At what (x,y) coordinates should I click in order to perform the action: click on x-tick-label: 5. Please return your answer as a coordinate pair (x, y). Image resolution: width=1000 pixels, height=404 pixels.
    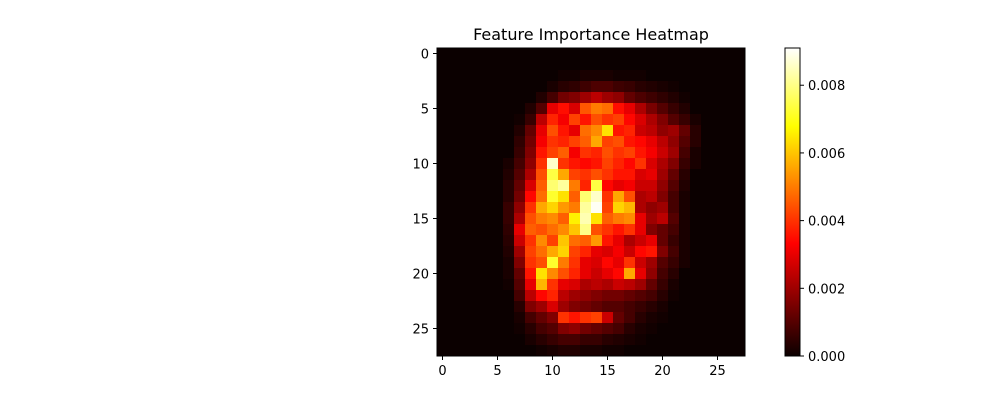
    Looking at the image, I should click on (497, 371).